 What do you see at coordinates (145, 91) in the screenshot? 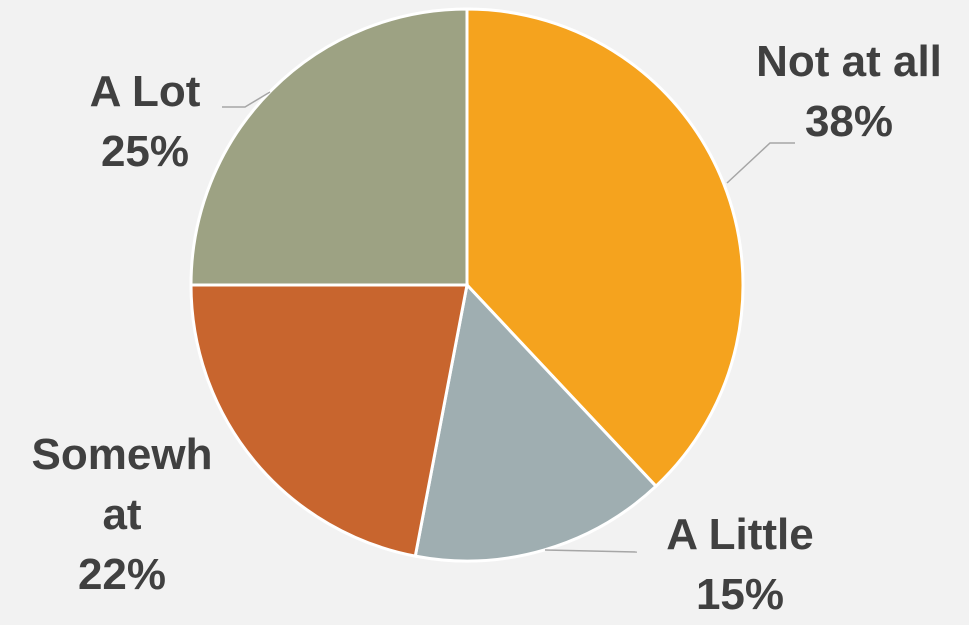
I see `category-label: A Lot` at bounding box center [145, 91].